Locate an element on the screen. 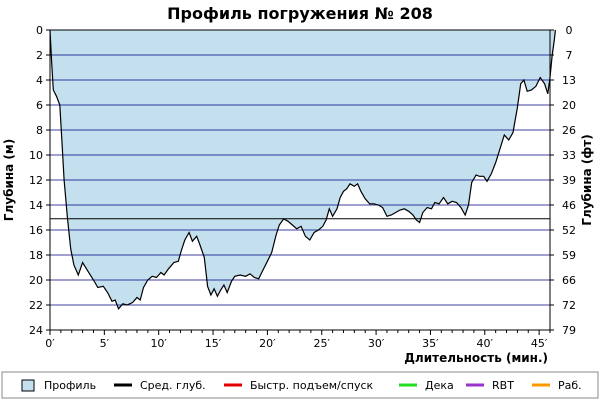 The height and width of the screenshot is (400, 600). x-axis-label: Длительность (мин.) is located at coordinates (476, 358).